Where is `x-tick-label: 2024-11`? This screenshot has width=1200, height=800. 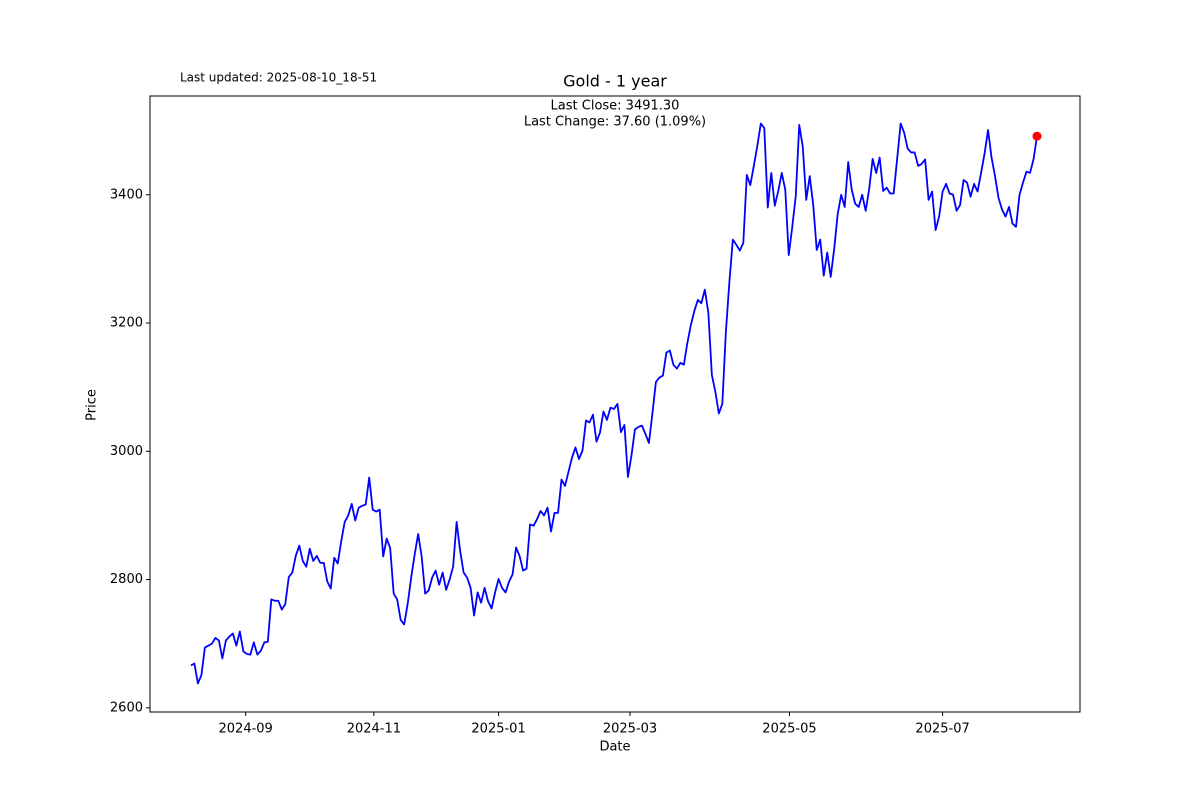
x-tick-label: 2024-11 is located at coordinates (374, 729).